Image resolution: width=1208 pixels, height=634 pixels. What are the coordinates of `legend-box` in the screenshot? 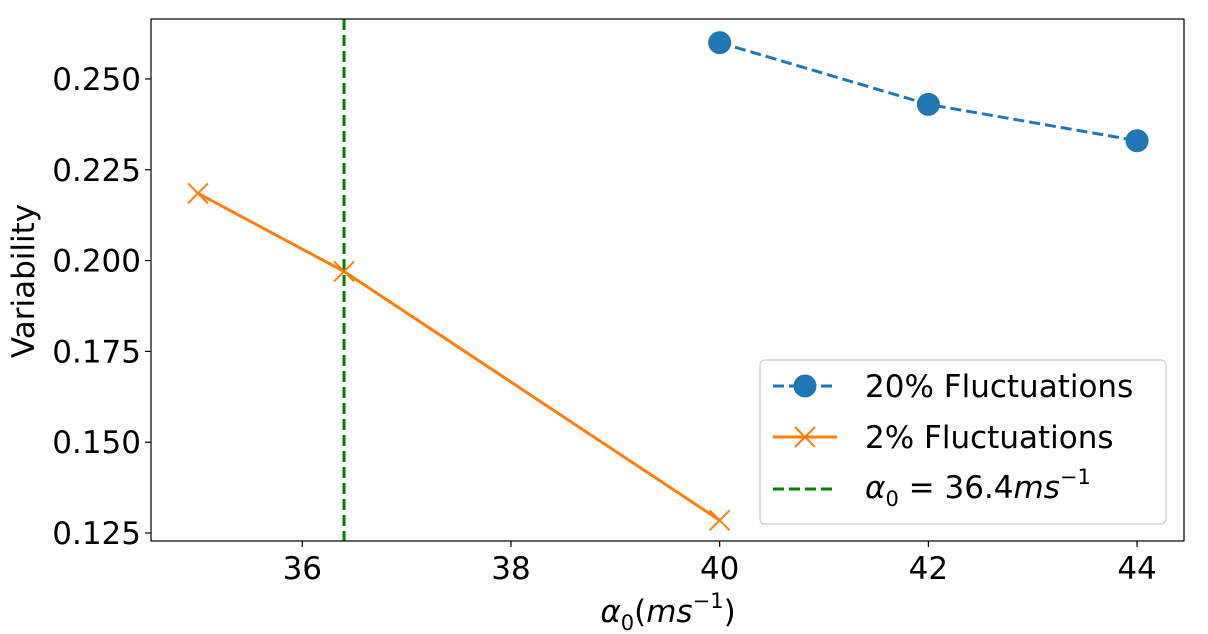 It's located at (963, 442).